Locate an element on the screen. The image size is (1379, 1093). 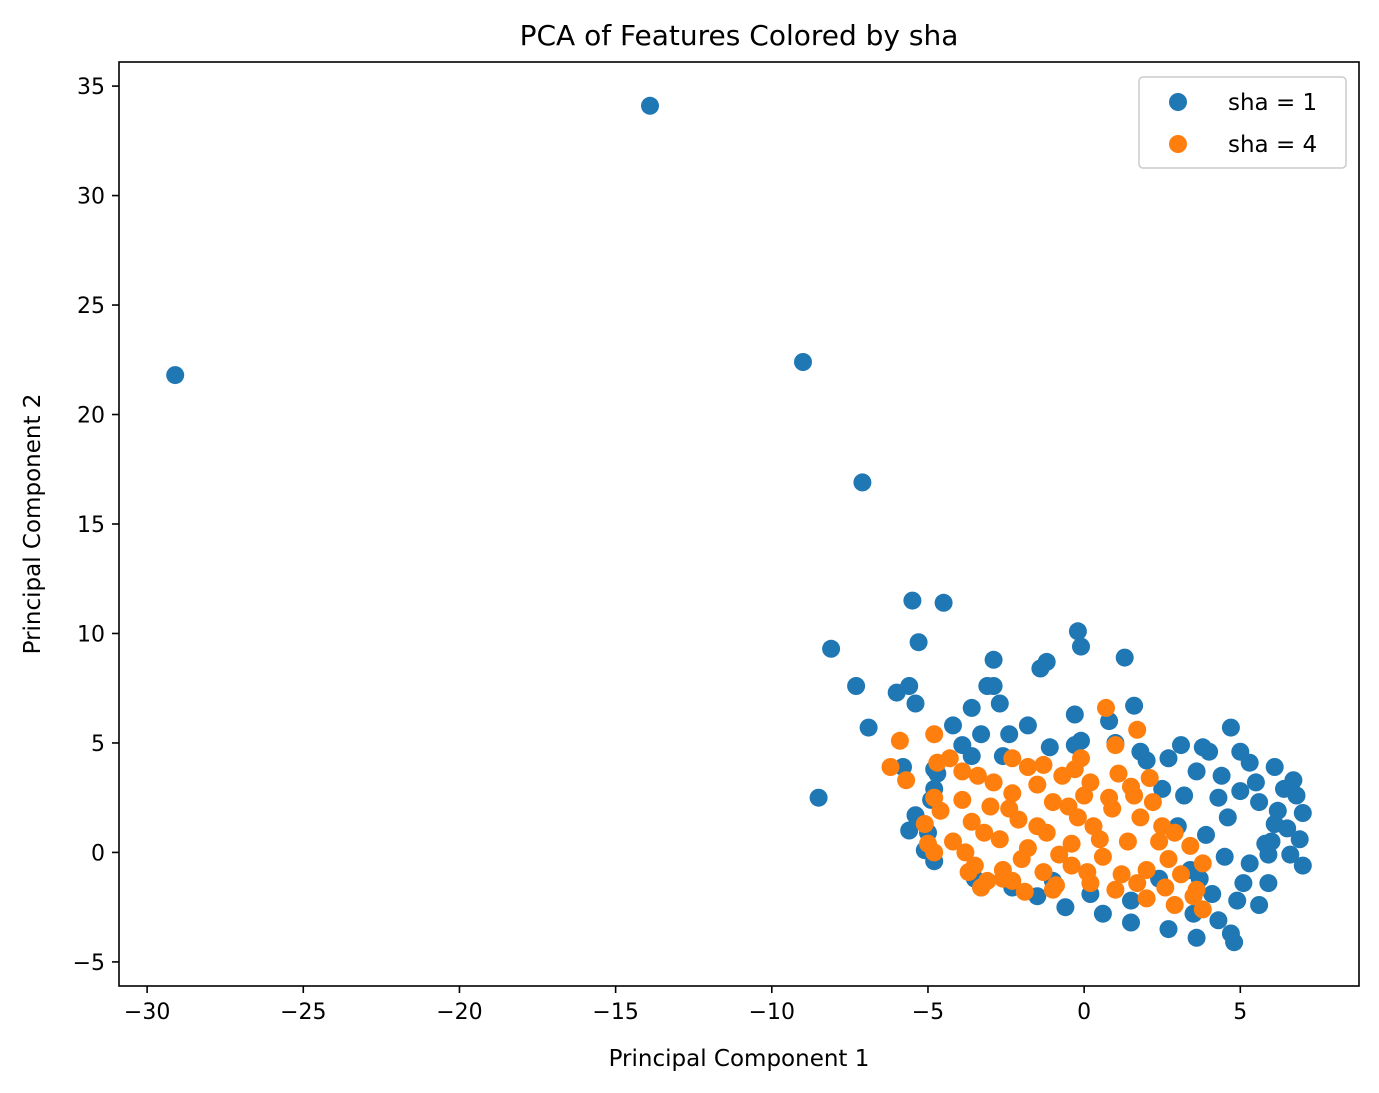
legend-label-sha-1: sha = 1 is located at coordinates (1272, 103).